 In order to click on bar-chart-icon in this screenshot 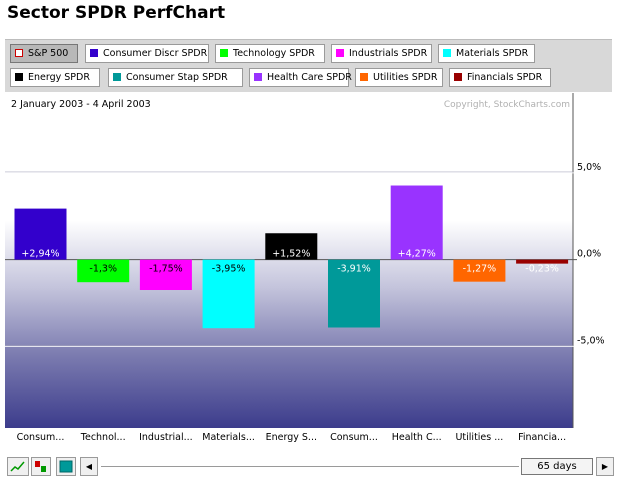, I will do `click(40, 466)`.